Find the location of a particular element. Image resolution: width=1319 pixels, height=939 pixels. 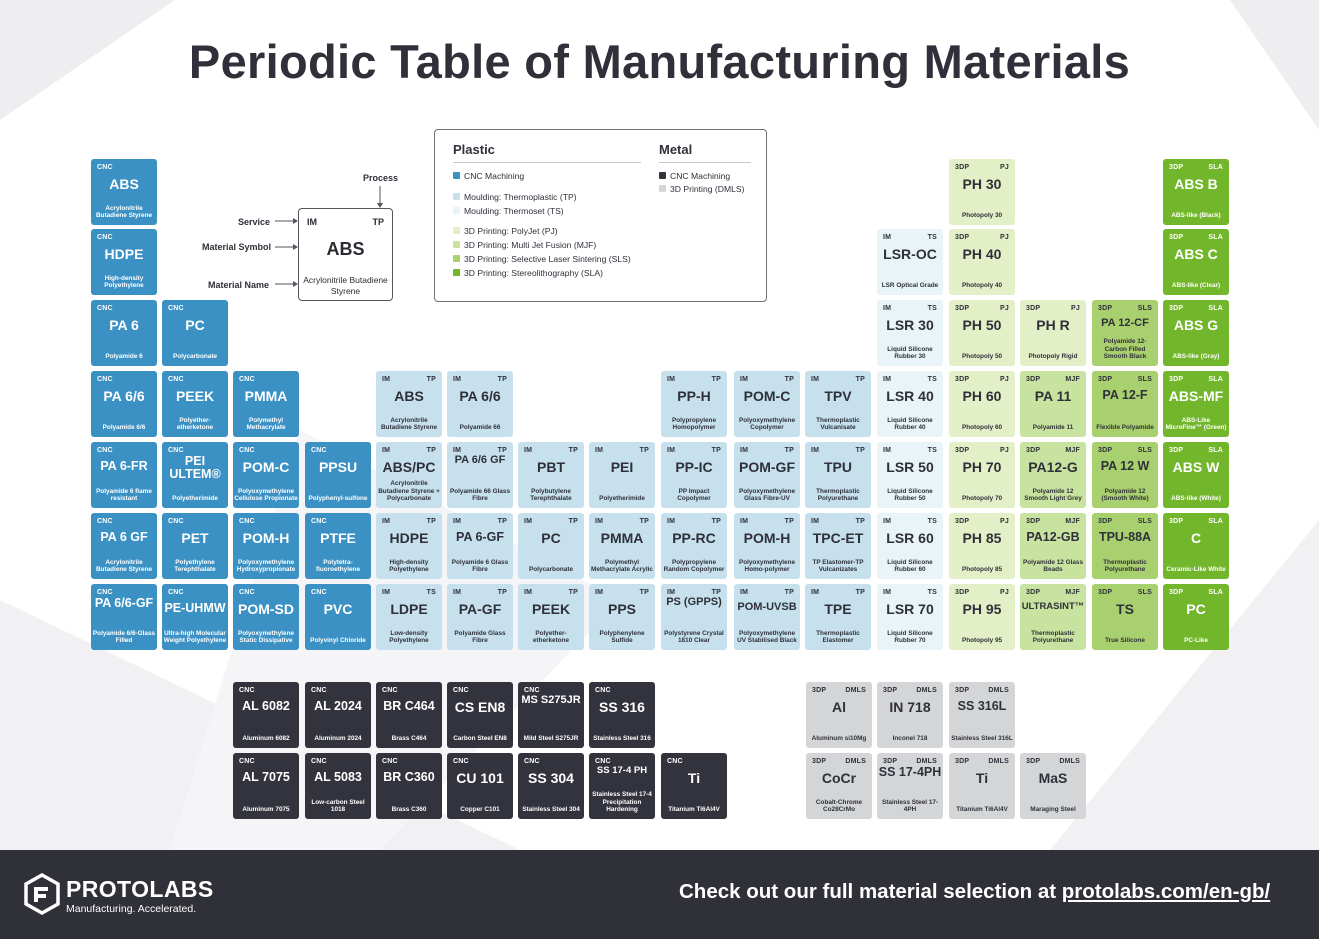

tile-material-name: Polycarbonate is located at coordinates (551, 570).